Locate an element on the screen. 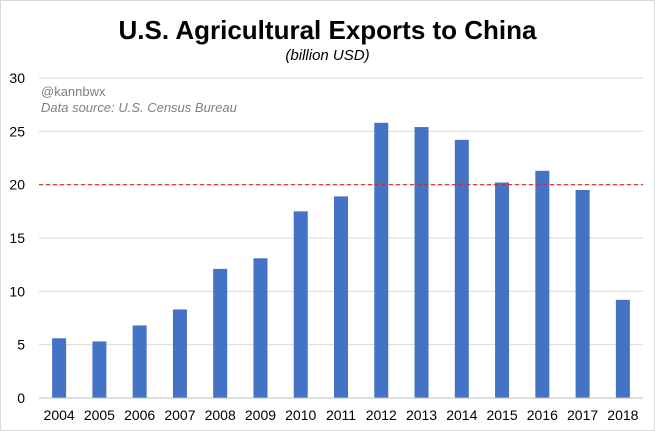 This screenshot has height=431, width=655. y-tick-label: 20 is located at coordinates (17, 185).